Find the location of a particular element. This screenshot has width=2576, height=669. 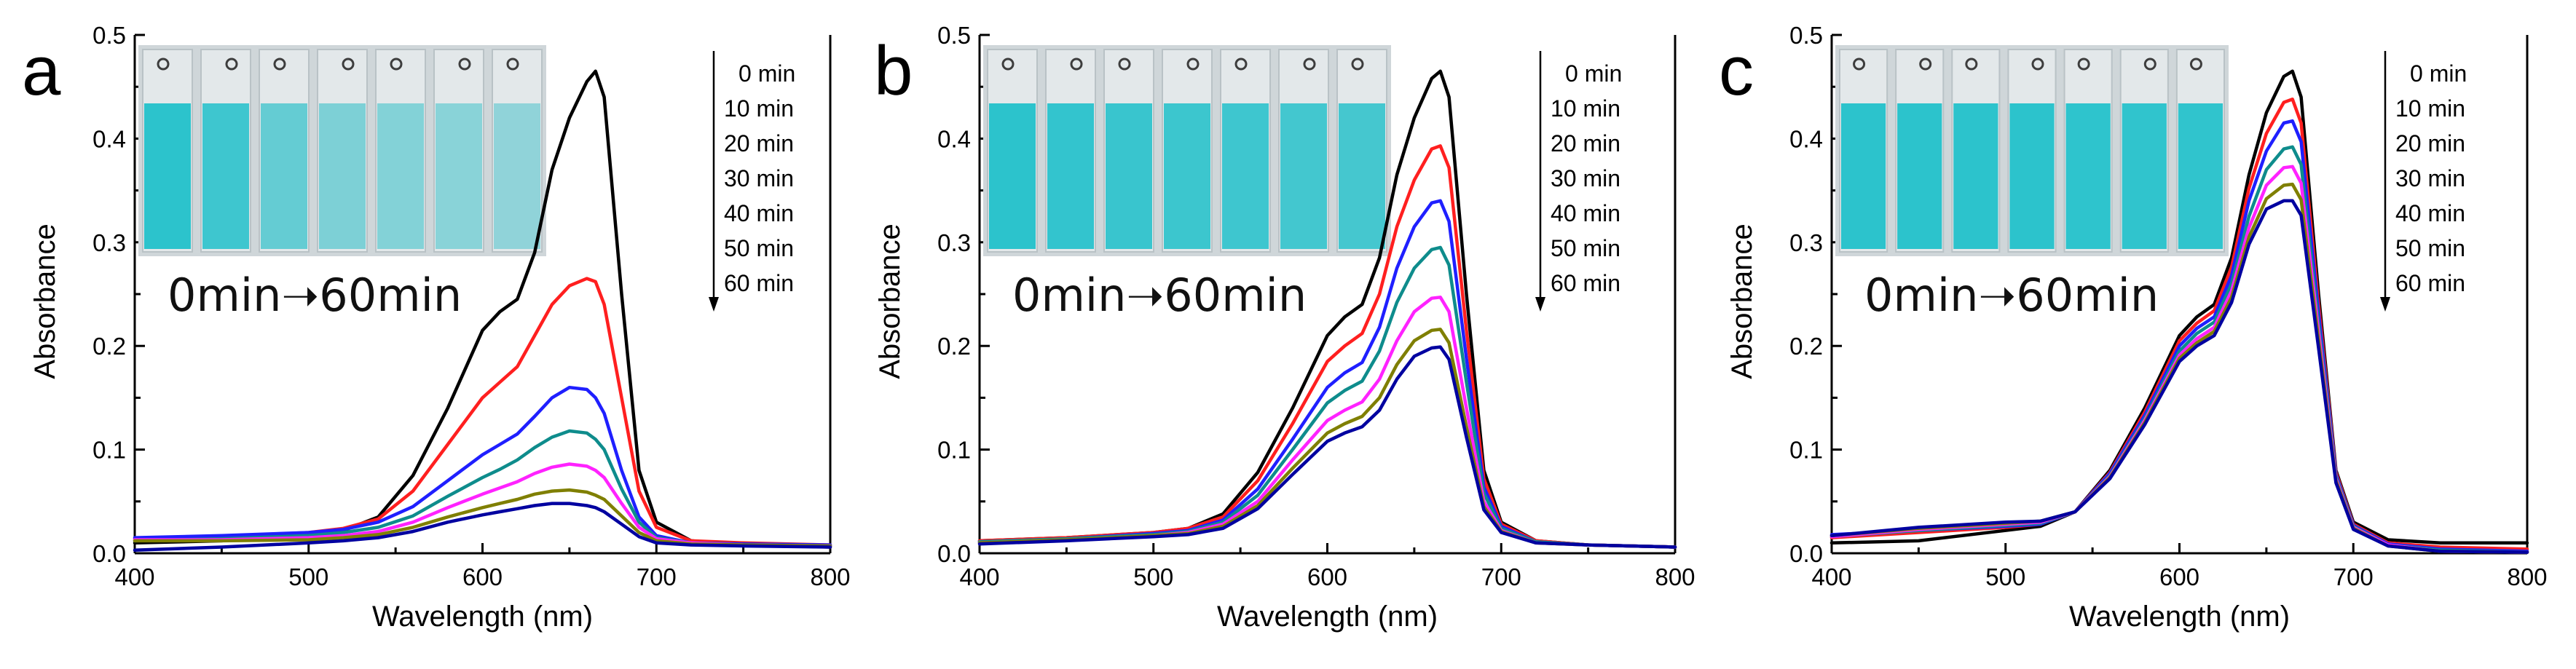

series-line-40-min is located at coordinates (482, 505).